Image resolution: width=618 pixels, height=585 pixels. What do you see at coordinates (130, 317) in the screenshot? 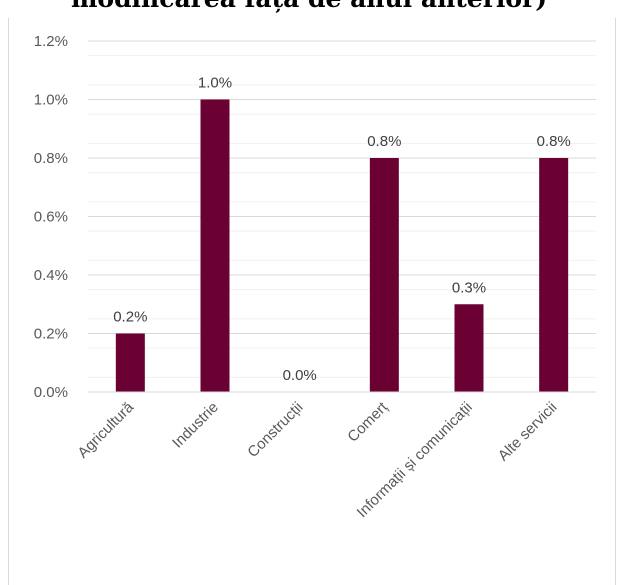
I see `data-label: 0.2%` at bounding box center [130, 317].